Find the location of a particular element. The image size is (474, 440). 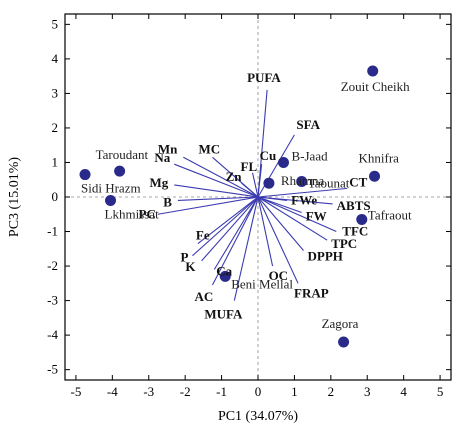

variable-label: K is located at coordinates (190, 266).